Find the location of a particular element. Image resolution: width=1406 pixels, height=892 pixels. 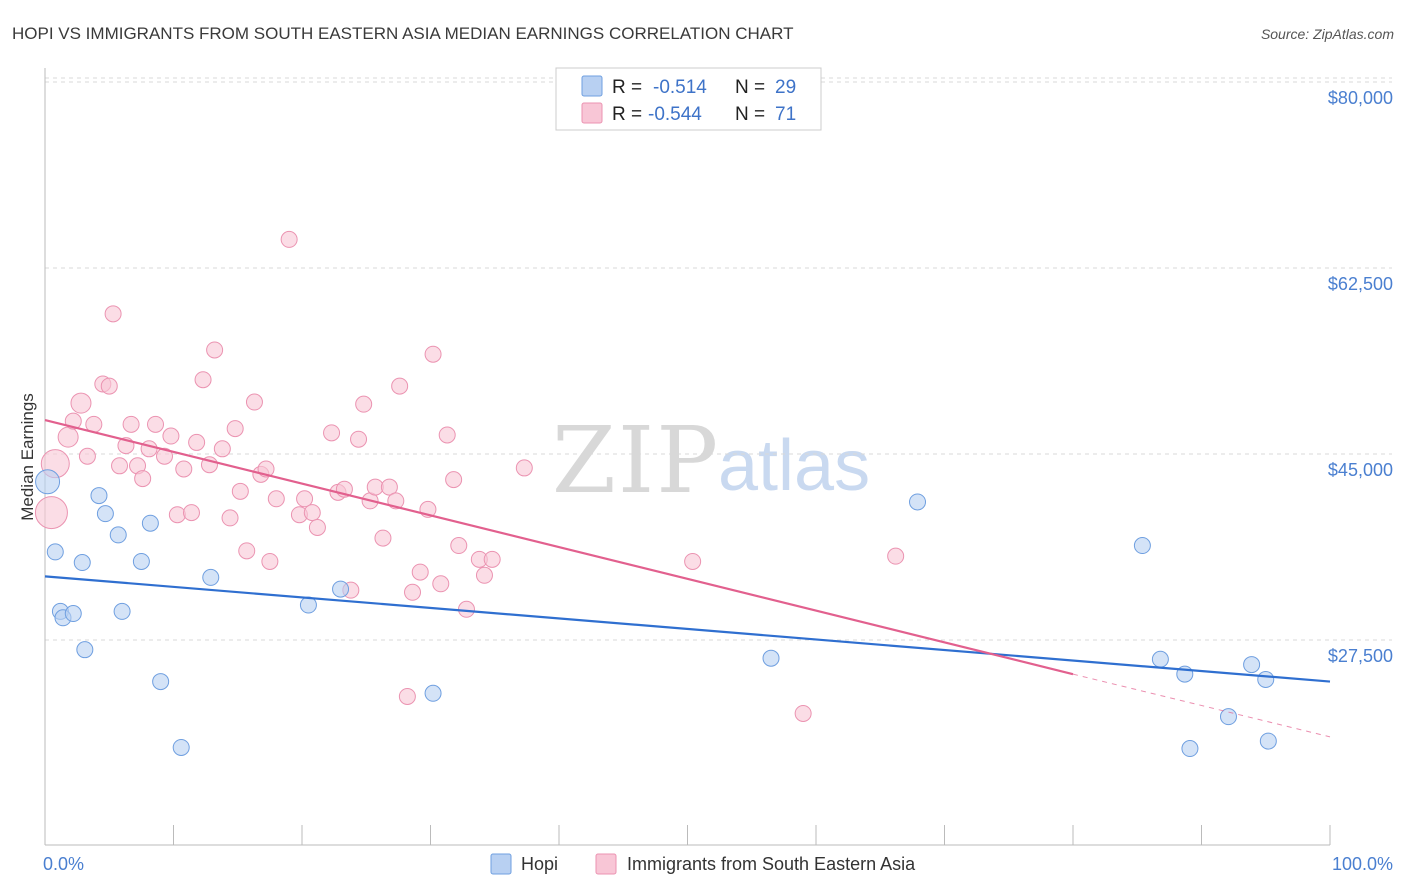

bottom-legend: Hopi Immigrants from South Eastern Asia is located at coordinates (703, 864).